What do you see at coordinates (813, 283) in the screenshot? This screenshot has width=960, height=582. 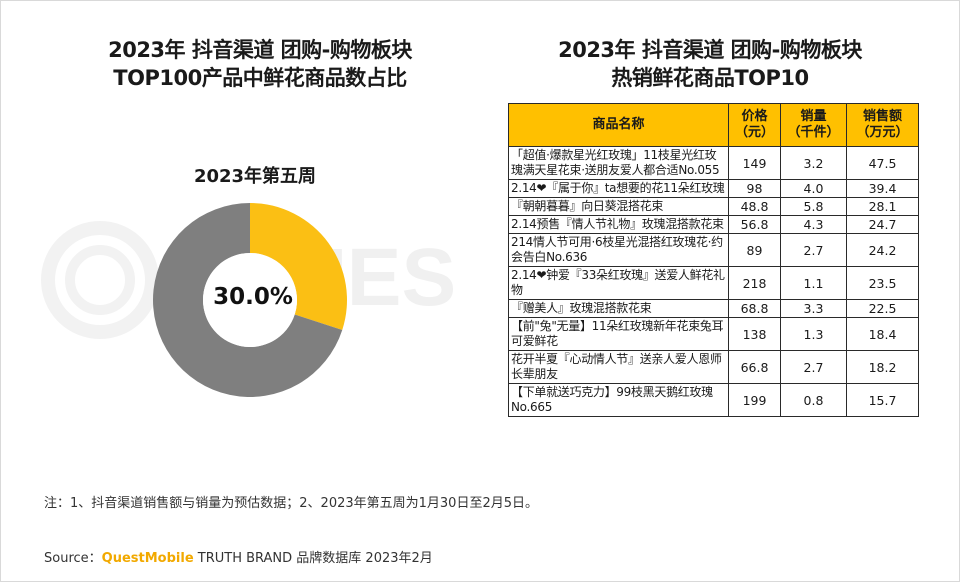 I see `sales-volume-cell: 1.1` at bounding box center [813, 283].